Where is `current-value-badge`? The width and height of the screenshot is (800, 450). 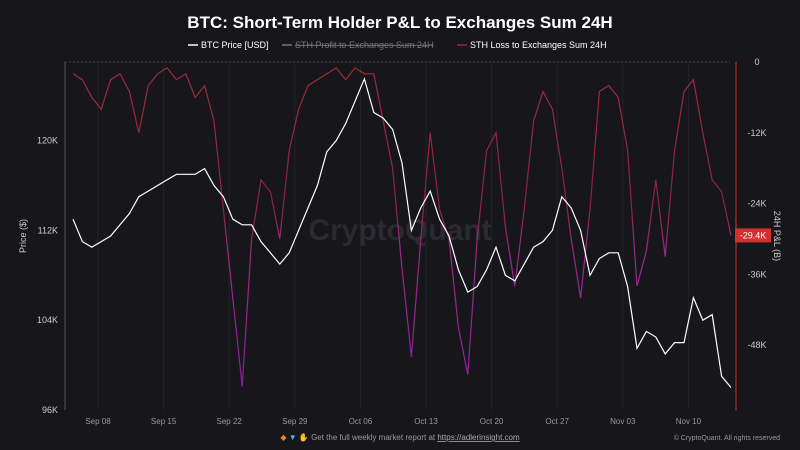 current-value-badge is located at coordinates (753, 235).